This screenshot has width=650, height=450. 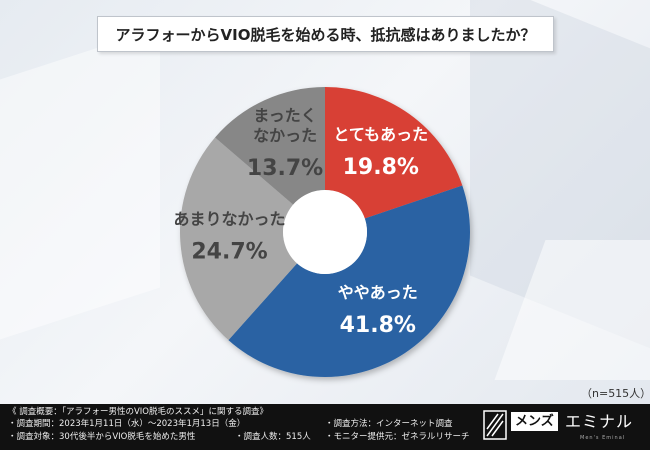 I want to click on slice-percent-label: 19.8%, so click(x=381, y=167).